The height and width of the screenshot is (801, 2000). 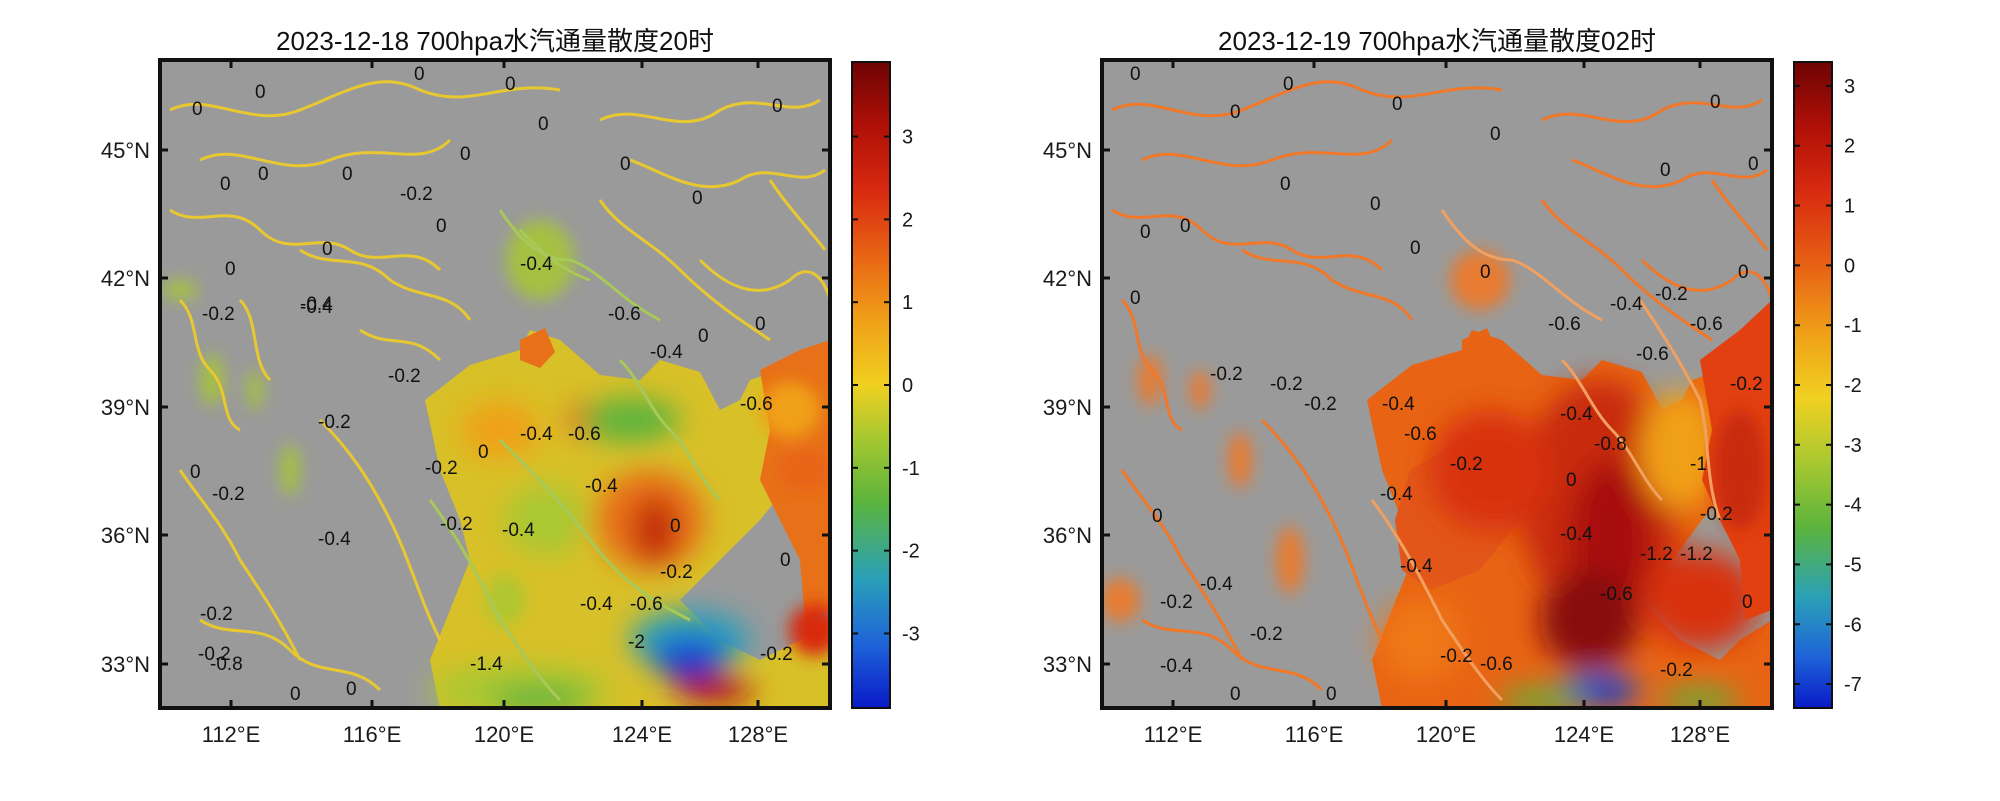 I want to click on colorbar-tick-label: -2, so click(x=1853, y=386).